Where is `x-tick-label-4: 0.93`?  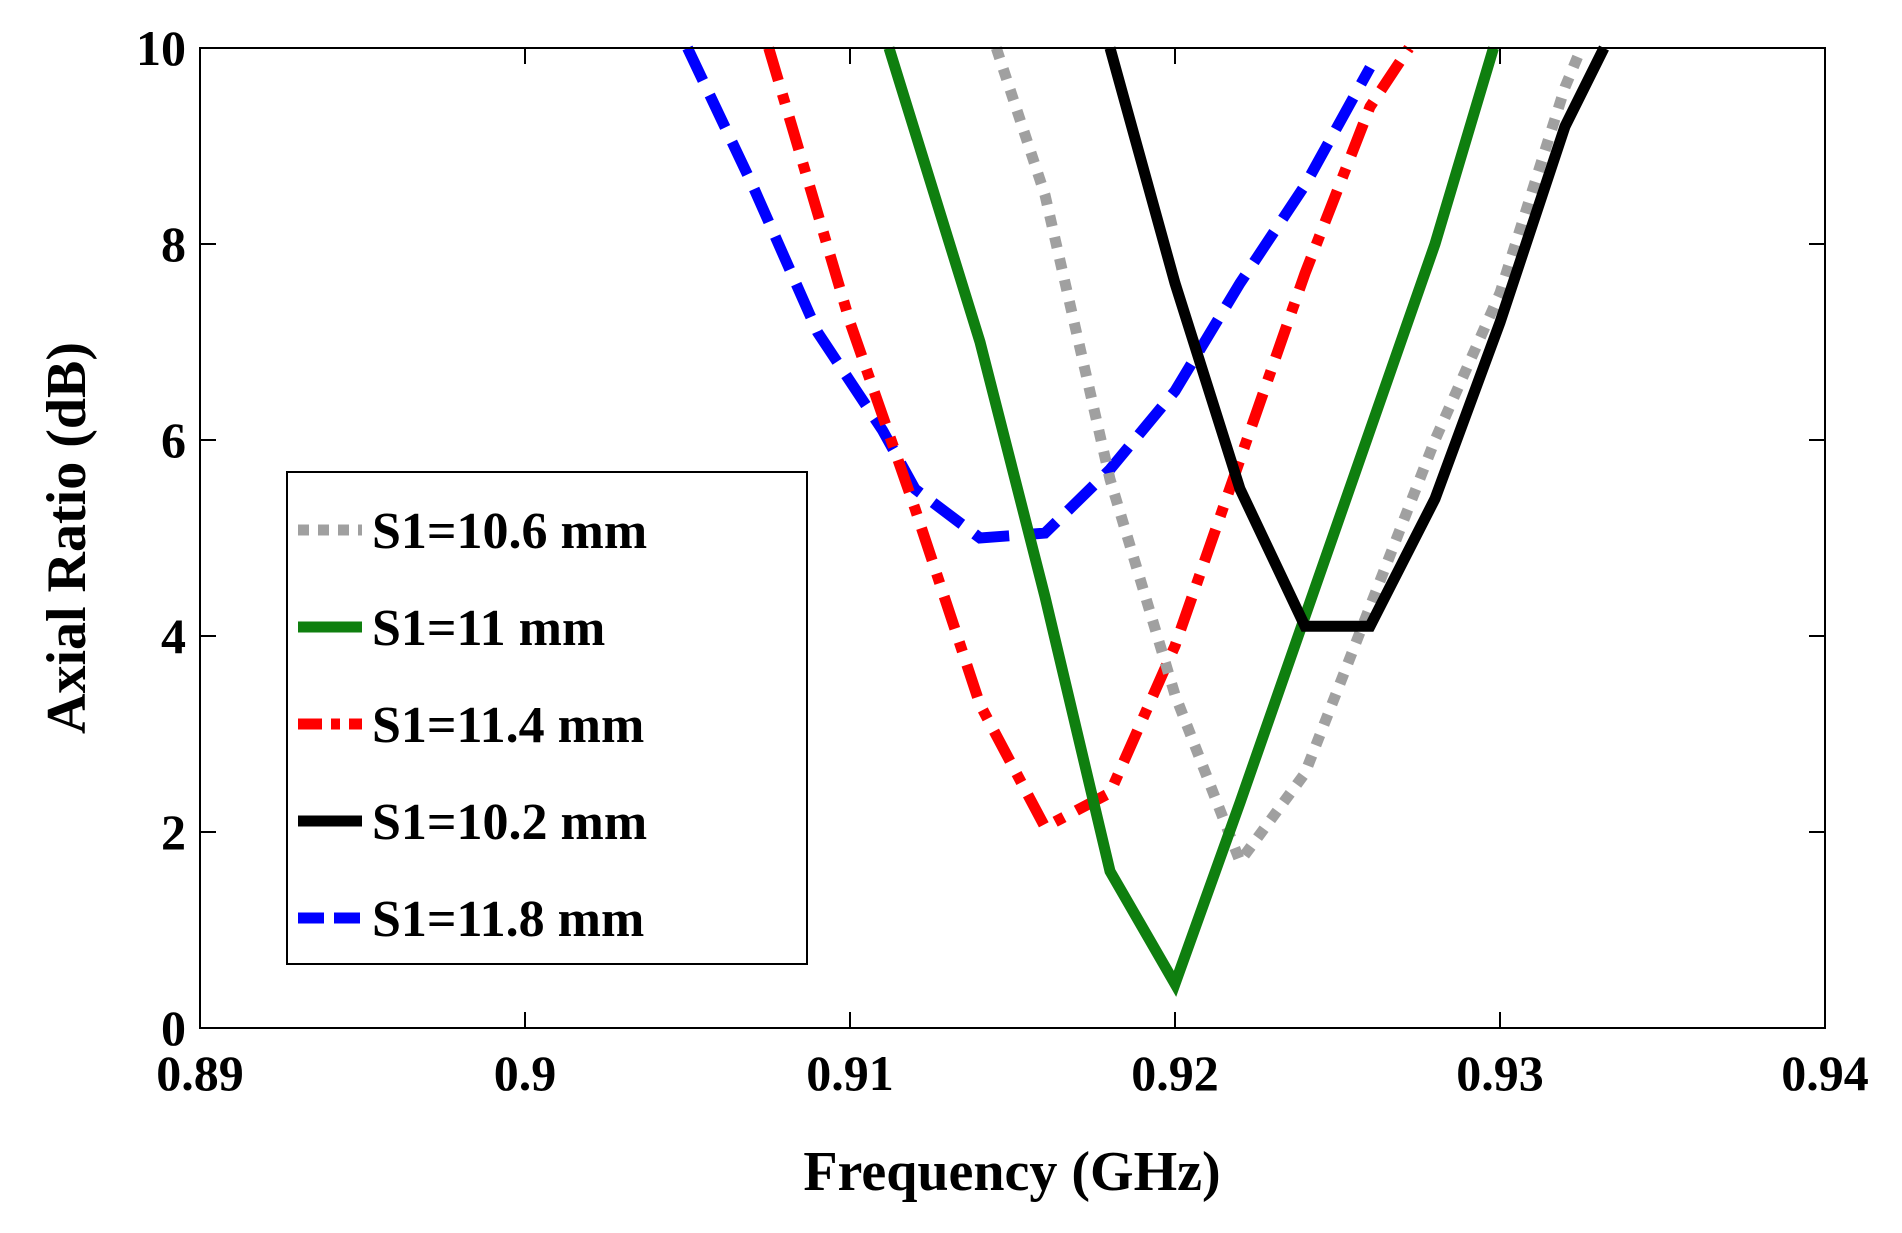 x-tick-label-4: 0.93 is located at coordinates (1500, 1073).